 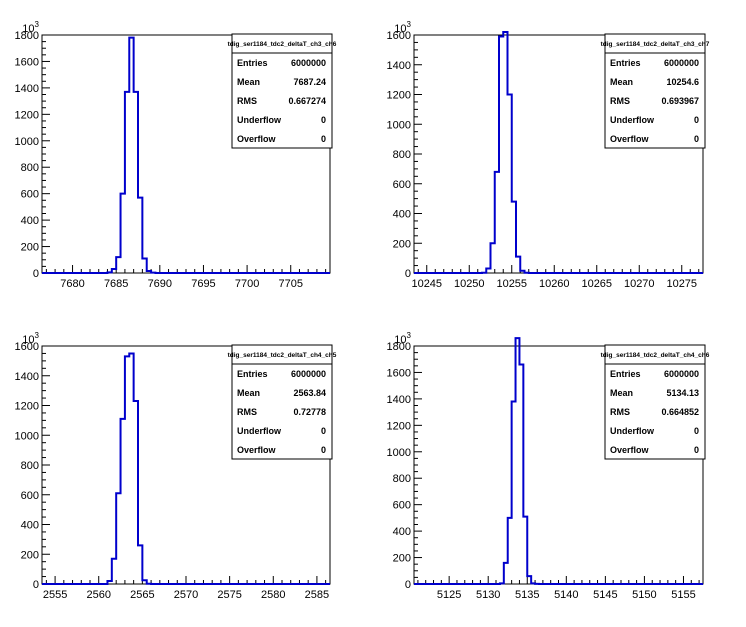 I want to click on x-tick-label: 2585, so click(x=317, y=595).